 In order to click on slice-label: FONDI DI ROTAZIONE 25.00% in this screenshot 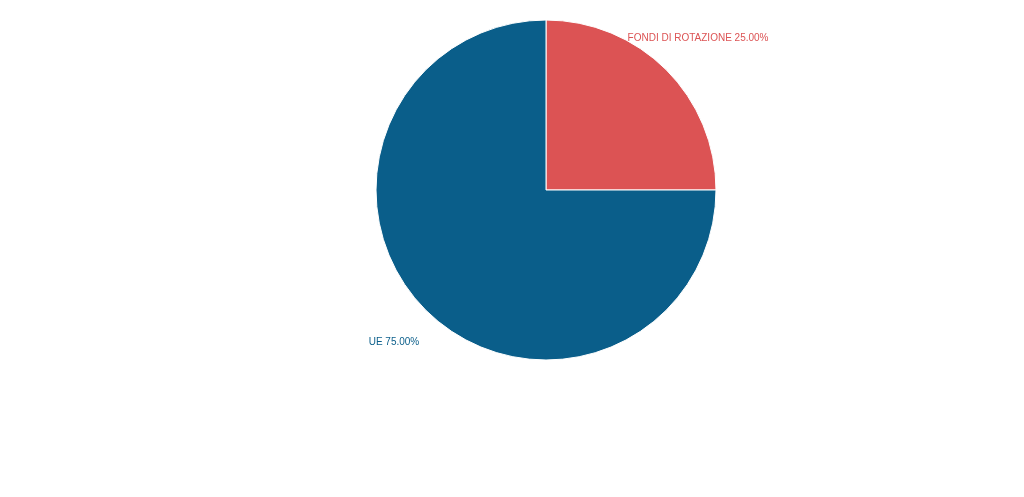, I will do `click(698, 37)`.